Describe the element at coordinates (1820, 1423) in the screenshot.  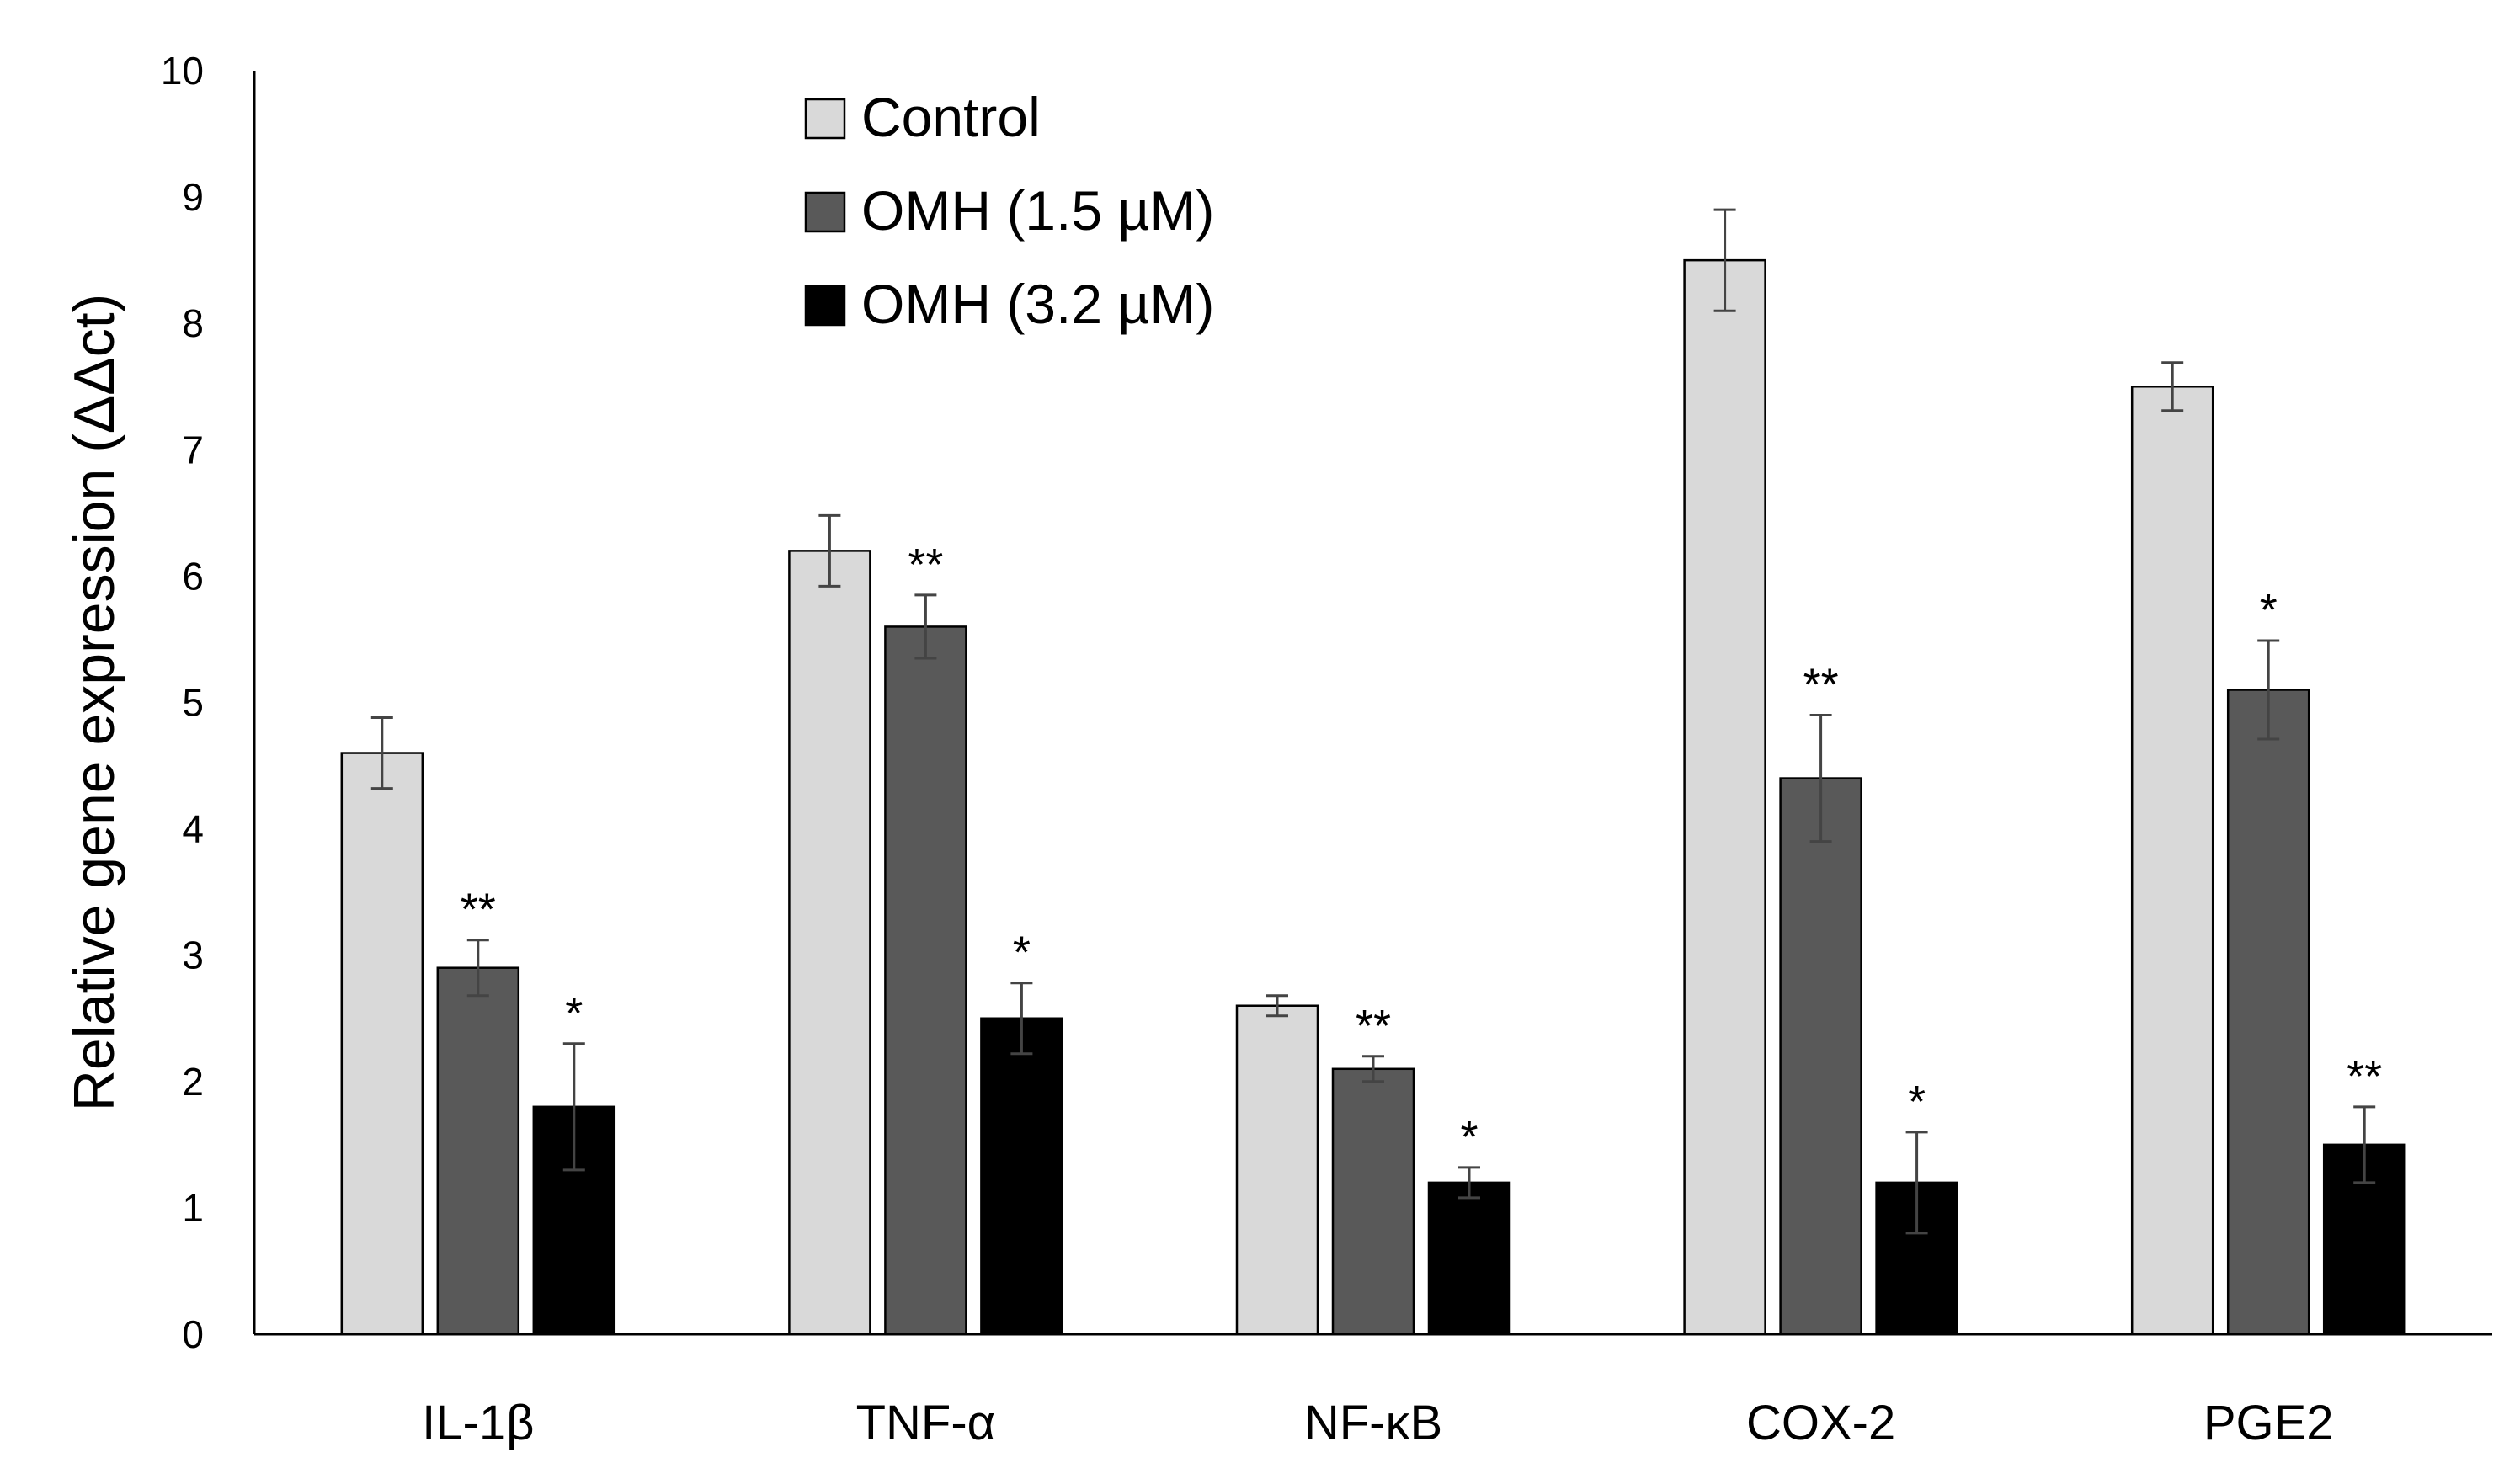
I see `x-category-label: COX-2` at that location.